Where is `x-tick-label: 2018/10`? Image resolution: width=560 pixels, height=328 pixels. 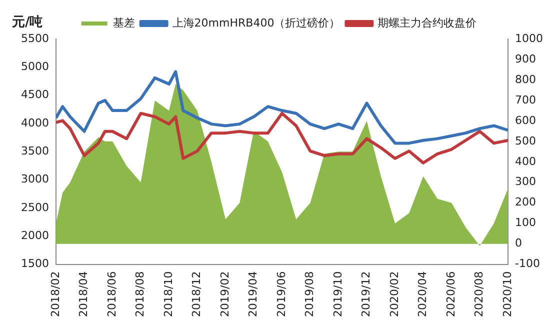 x-tick-label: 2018/10 is located at coordinates (168, 294).